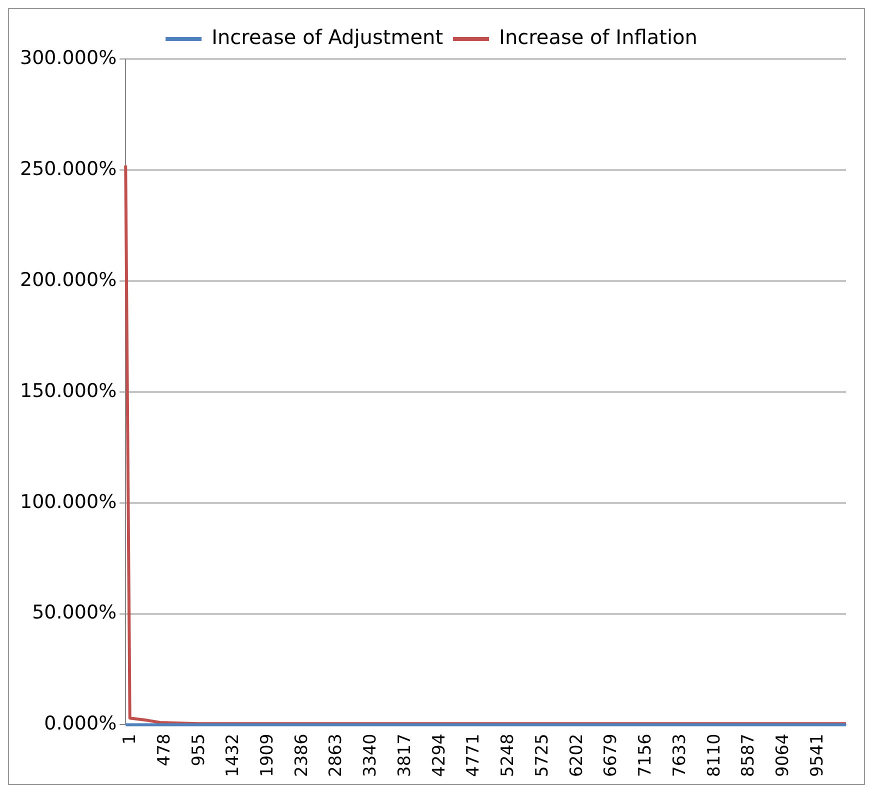  I want to click on x-tick-label: 9064, so click(782, 755).